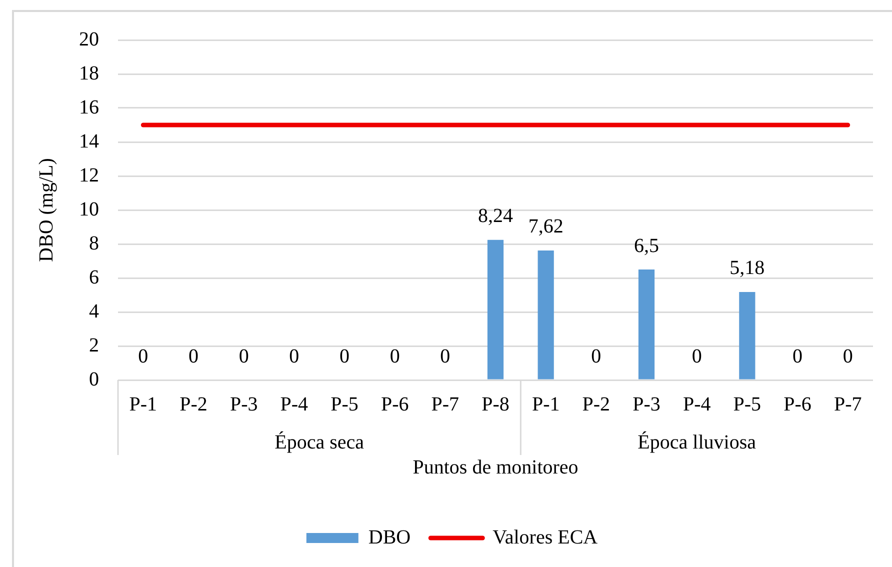 This screenshot has height=567, width=892. What do you see at coordinates (389, 537) in the screenshot?
I see `legend-label: DBO` at bounding box center [389, 537].